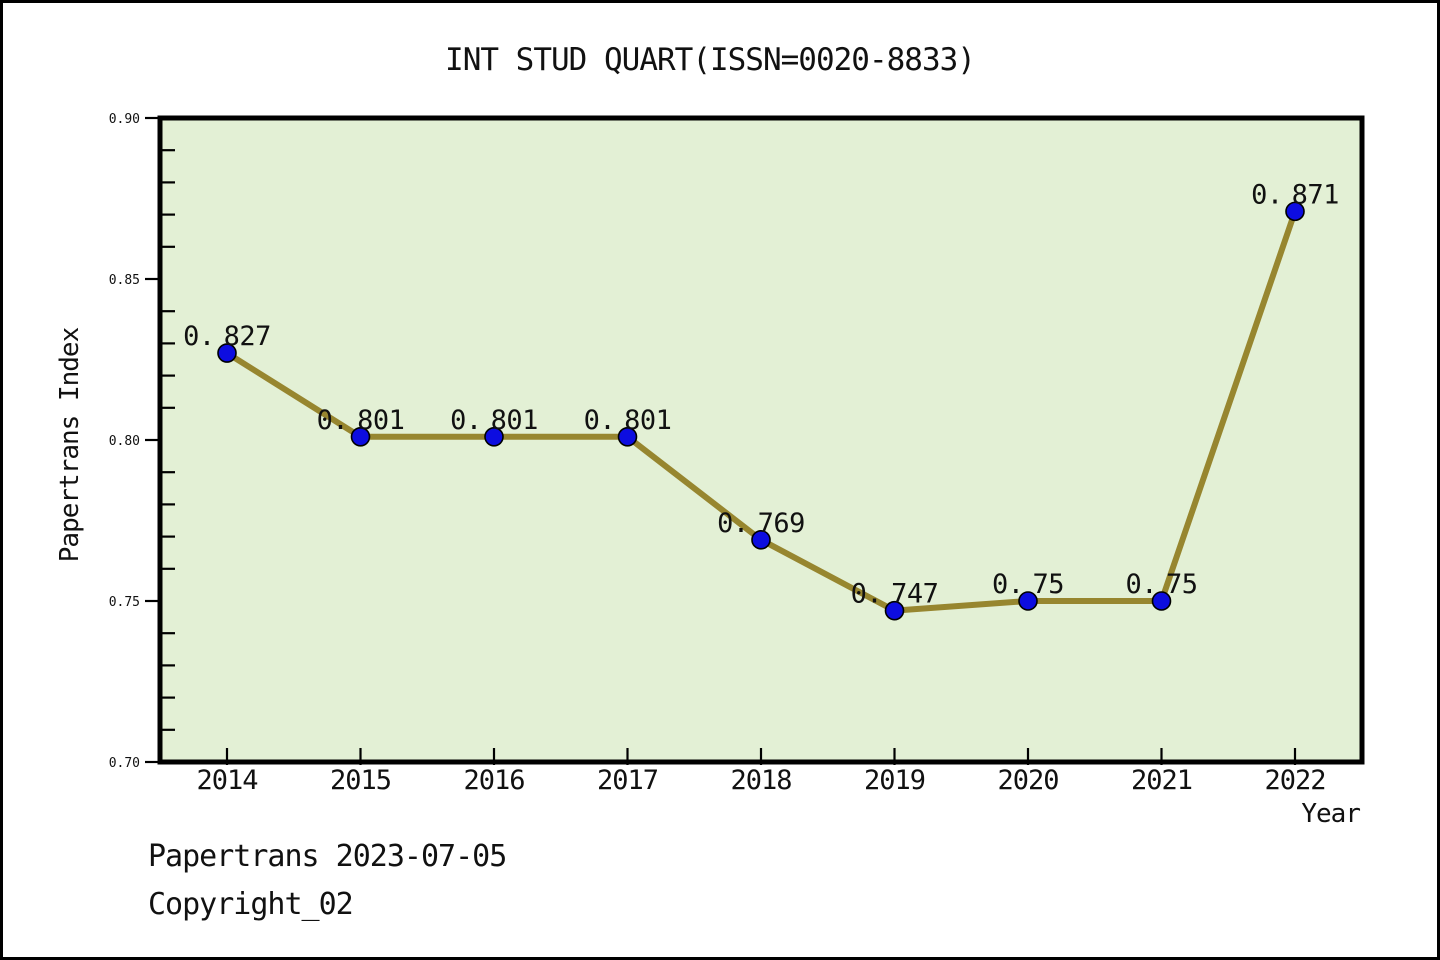  What do you see at coordinates (1330, 814) in the screenshot?
I see `x-axis-label: Year` at bounding box center [1330, 814].